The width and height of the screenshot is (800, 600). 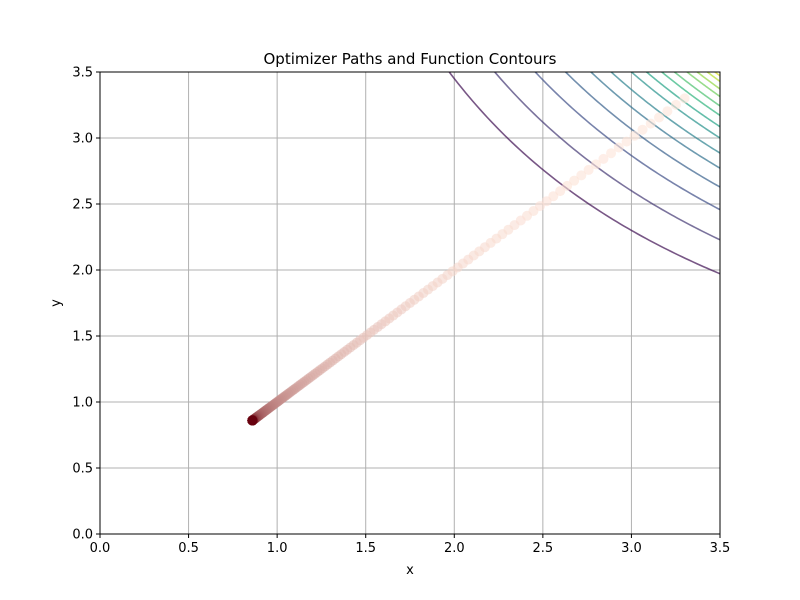 I want to click on x-axis-label: x, so click(x=410, y=570).